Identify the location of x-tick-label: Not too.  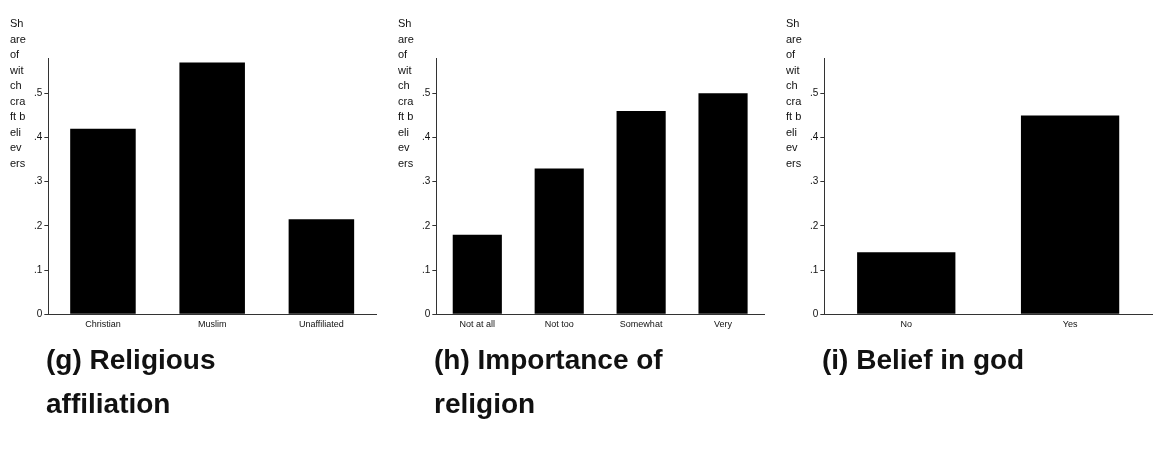
(559, 324).